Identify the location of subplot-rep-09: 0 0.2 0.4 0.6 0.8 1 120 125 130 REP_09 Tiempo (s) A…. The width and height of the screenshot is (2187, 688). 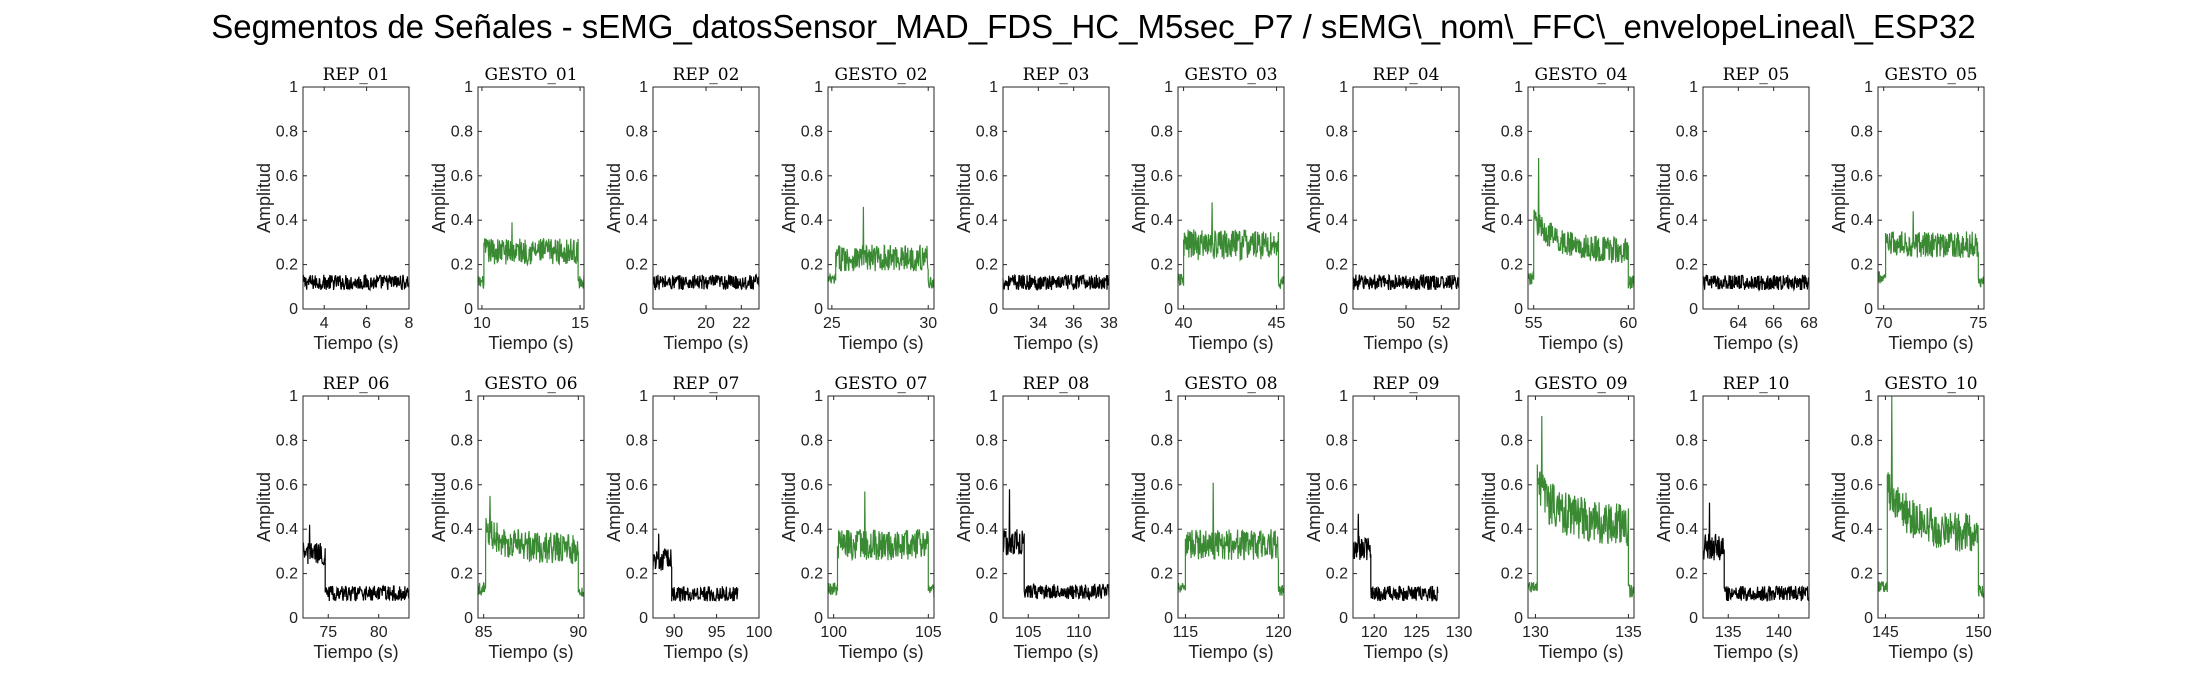
(1388, 518).